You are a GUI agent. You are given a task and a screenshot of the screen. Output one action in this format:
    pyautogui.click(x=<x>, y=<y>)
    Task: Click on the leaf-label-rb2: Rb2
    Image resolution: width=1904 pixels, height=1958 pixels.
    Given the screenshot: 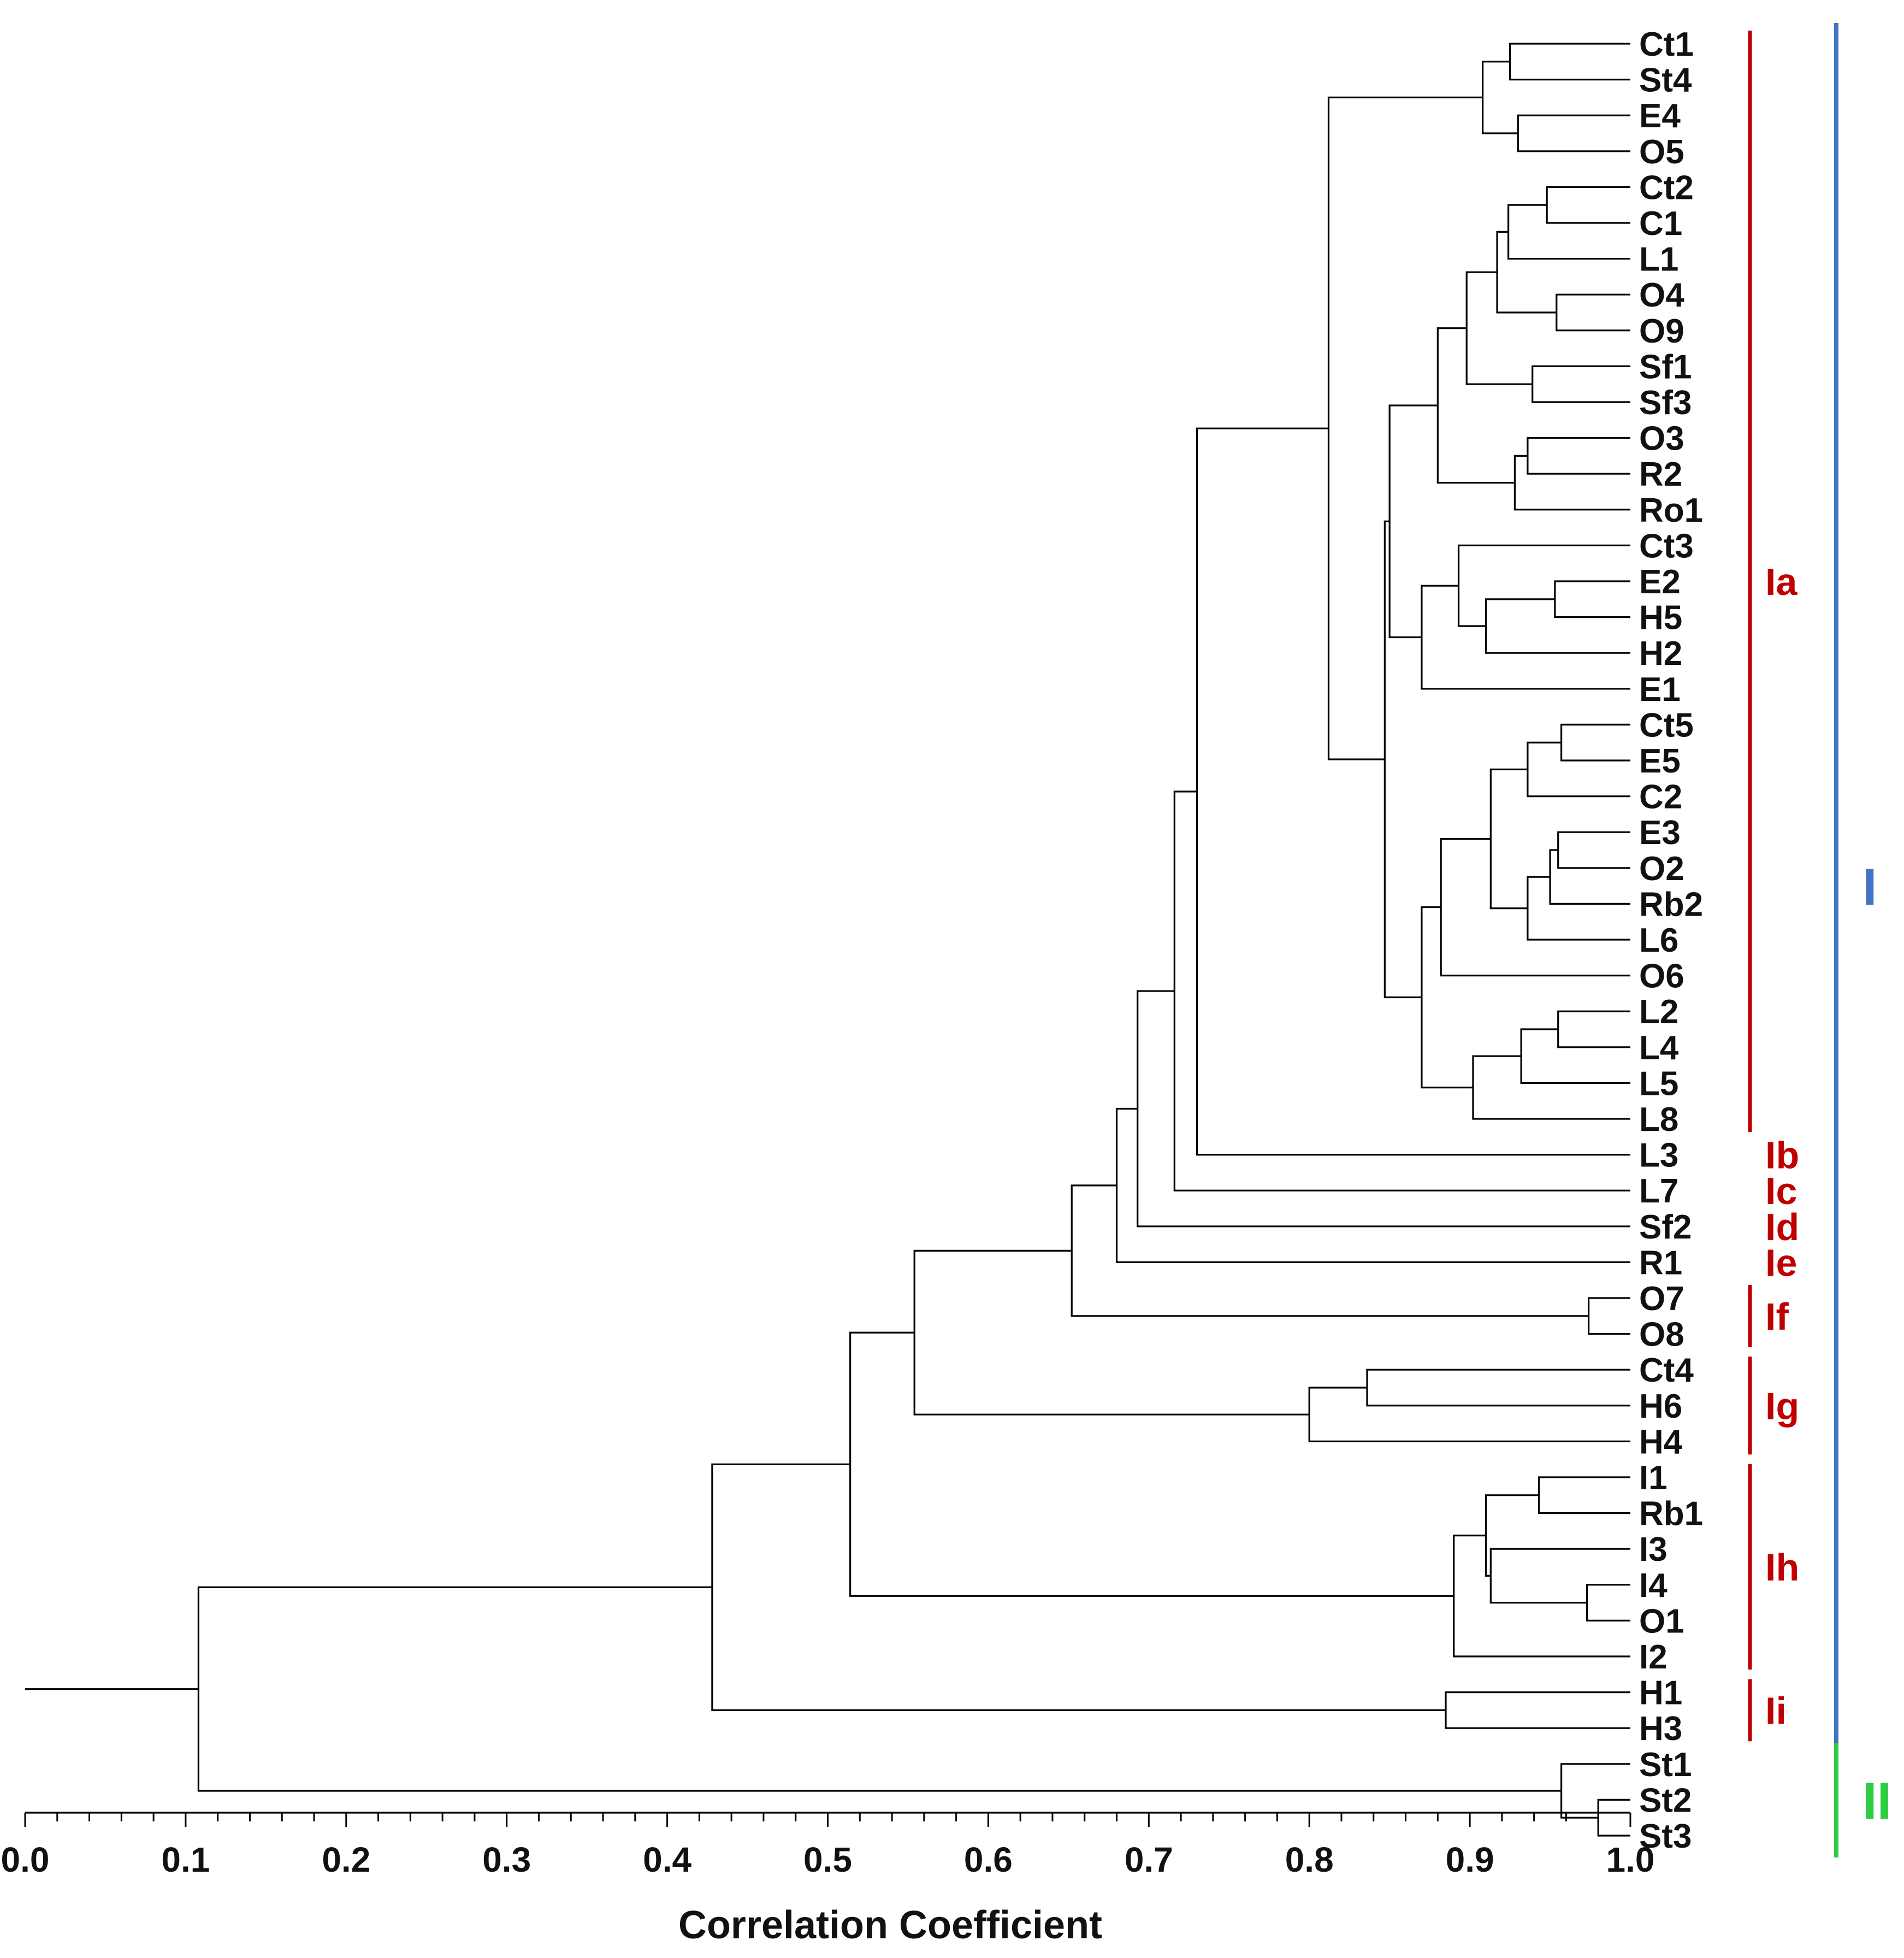 What is the action you would take?
    pyautogui.click(x=1671, y=905)
    